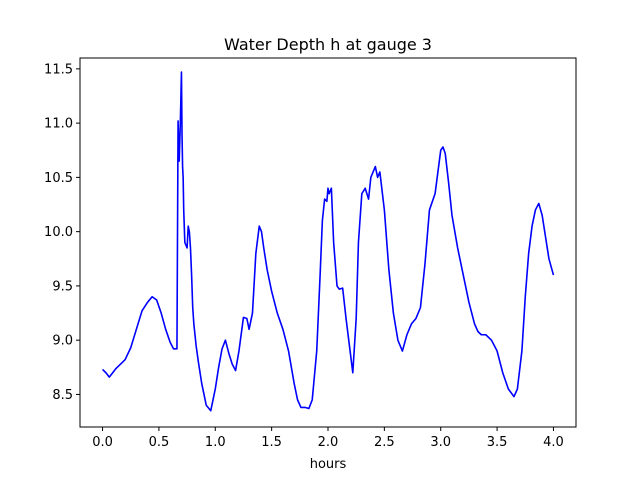  Describe the element at coordinates (271, 442) in the screenshot. I see `x-tick-label: 1.5` at that location.